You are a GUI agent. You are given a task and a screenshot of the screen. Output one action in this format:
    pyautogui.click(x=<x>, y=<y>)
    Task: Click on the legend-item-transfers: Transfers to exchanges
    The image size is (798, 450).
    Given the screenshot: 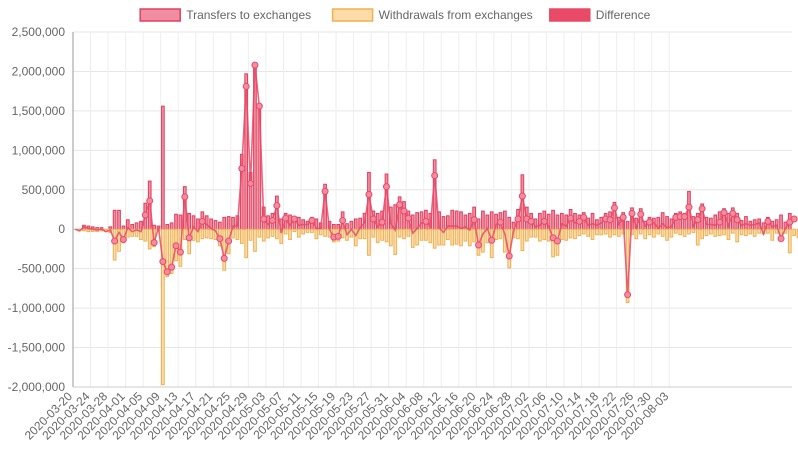 What is the action you would take?
    pyautogui.click(x=225, y=15)
    